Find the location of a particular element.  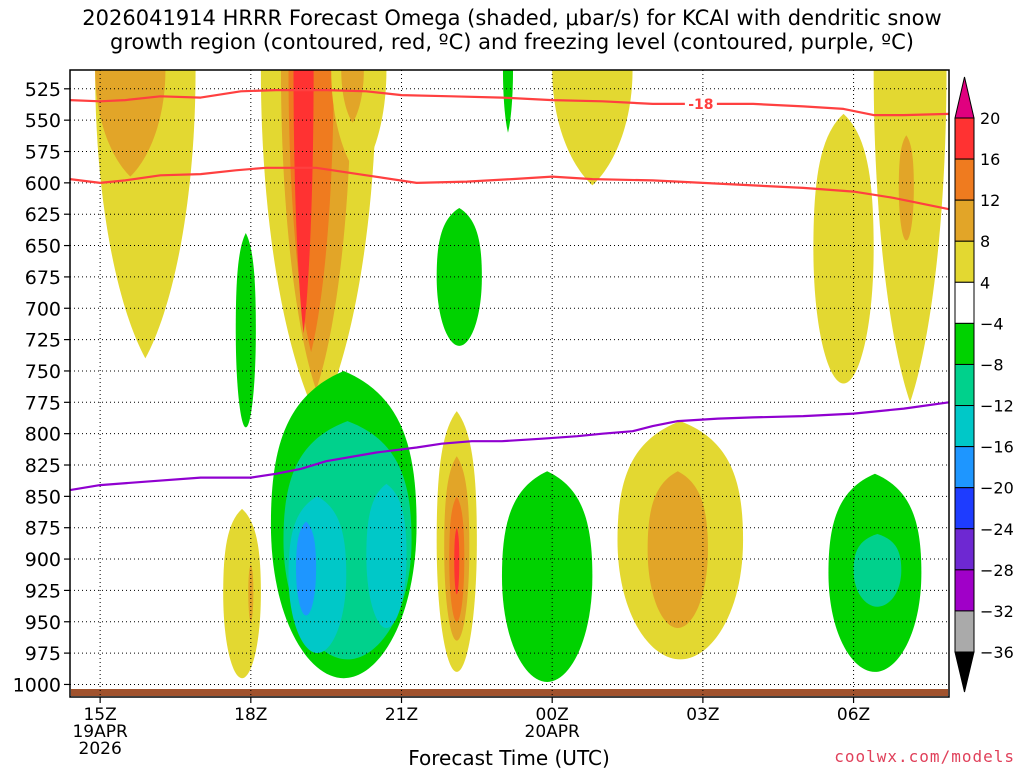

colorbar-label--12: −12 is located at coordinates (997, 406).